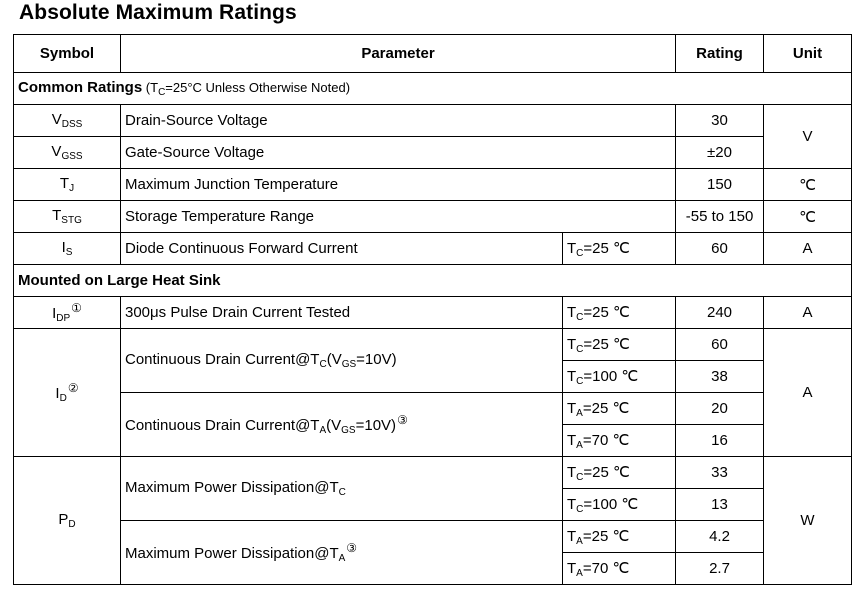 This screenshot has height=612, width=863. What do you see at coordinates (222, 359) in the screenshot?
I see `param-text: Continuous Drain Current@T` at bounding box center [222, 359].